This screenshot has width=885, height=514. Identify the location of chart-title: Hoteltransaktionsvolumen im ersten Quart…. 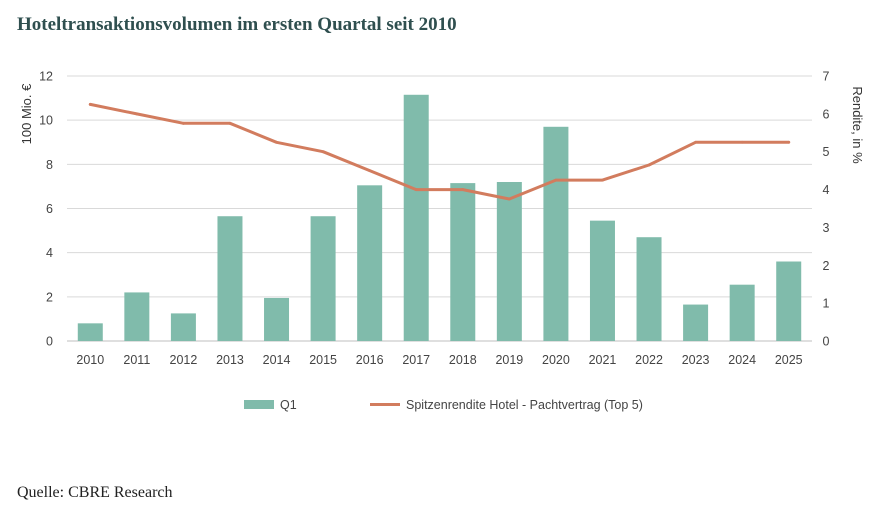
(237, 24).